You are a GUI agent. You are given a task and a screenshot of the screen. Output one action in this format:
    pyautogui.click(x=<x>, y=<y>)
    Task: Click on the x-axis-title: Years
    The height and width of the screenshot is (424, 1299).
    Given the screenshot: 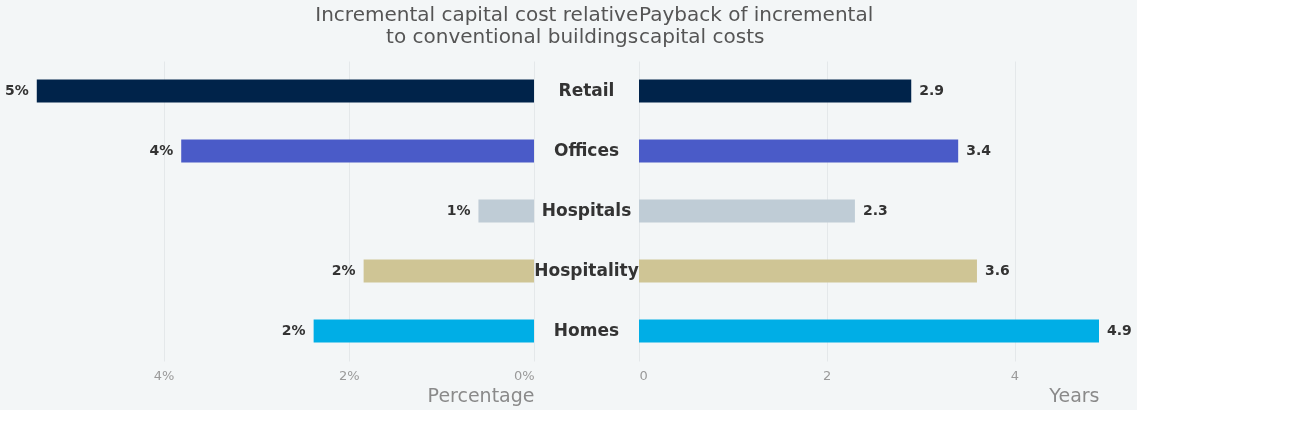 What is the action you would take?
    pyautogui.click(x=1074, y=394)
    